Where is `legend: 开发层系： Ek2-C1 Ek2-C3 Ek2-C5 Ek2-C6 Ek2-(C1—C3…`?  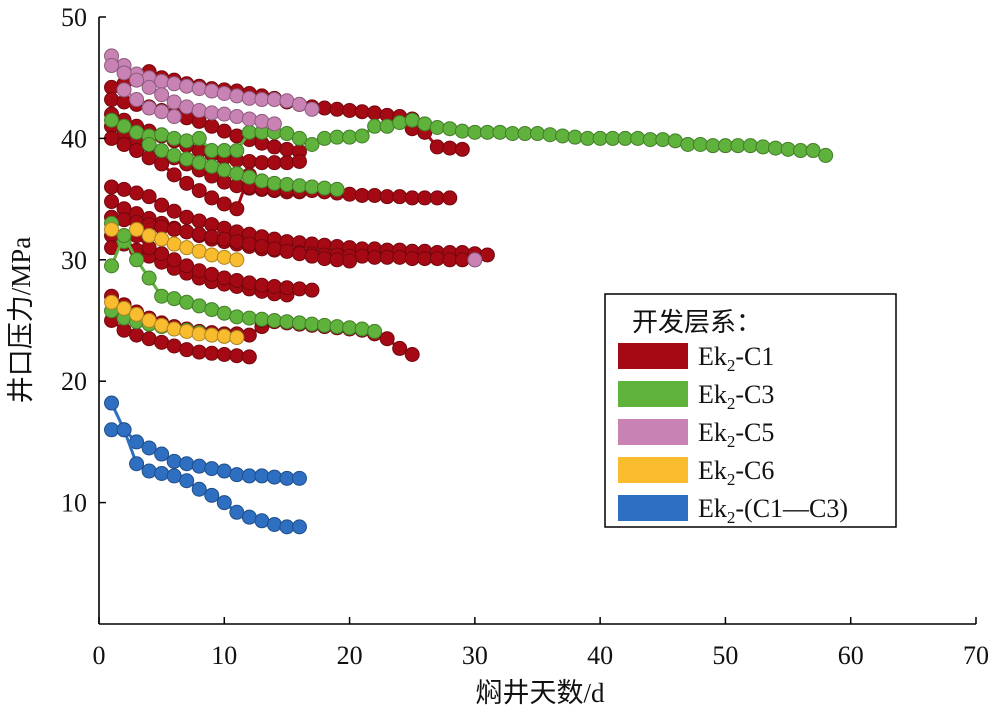 legend: 开发层系： Ek2-C1 Ek2-C3 Ek2-C5 Ek2-C6 Ek2-(C1—C3… is located at coordinates (750, 410).